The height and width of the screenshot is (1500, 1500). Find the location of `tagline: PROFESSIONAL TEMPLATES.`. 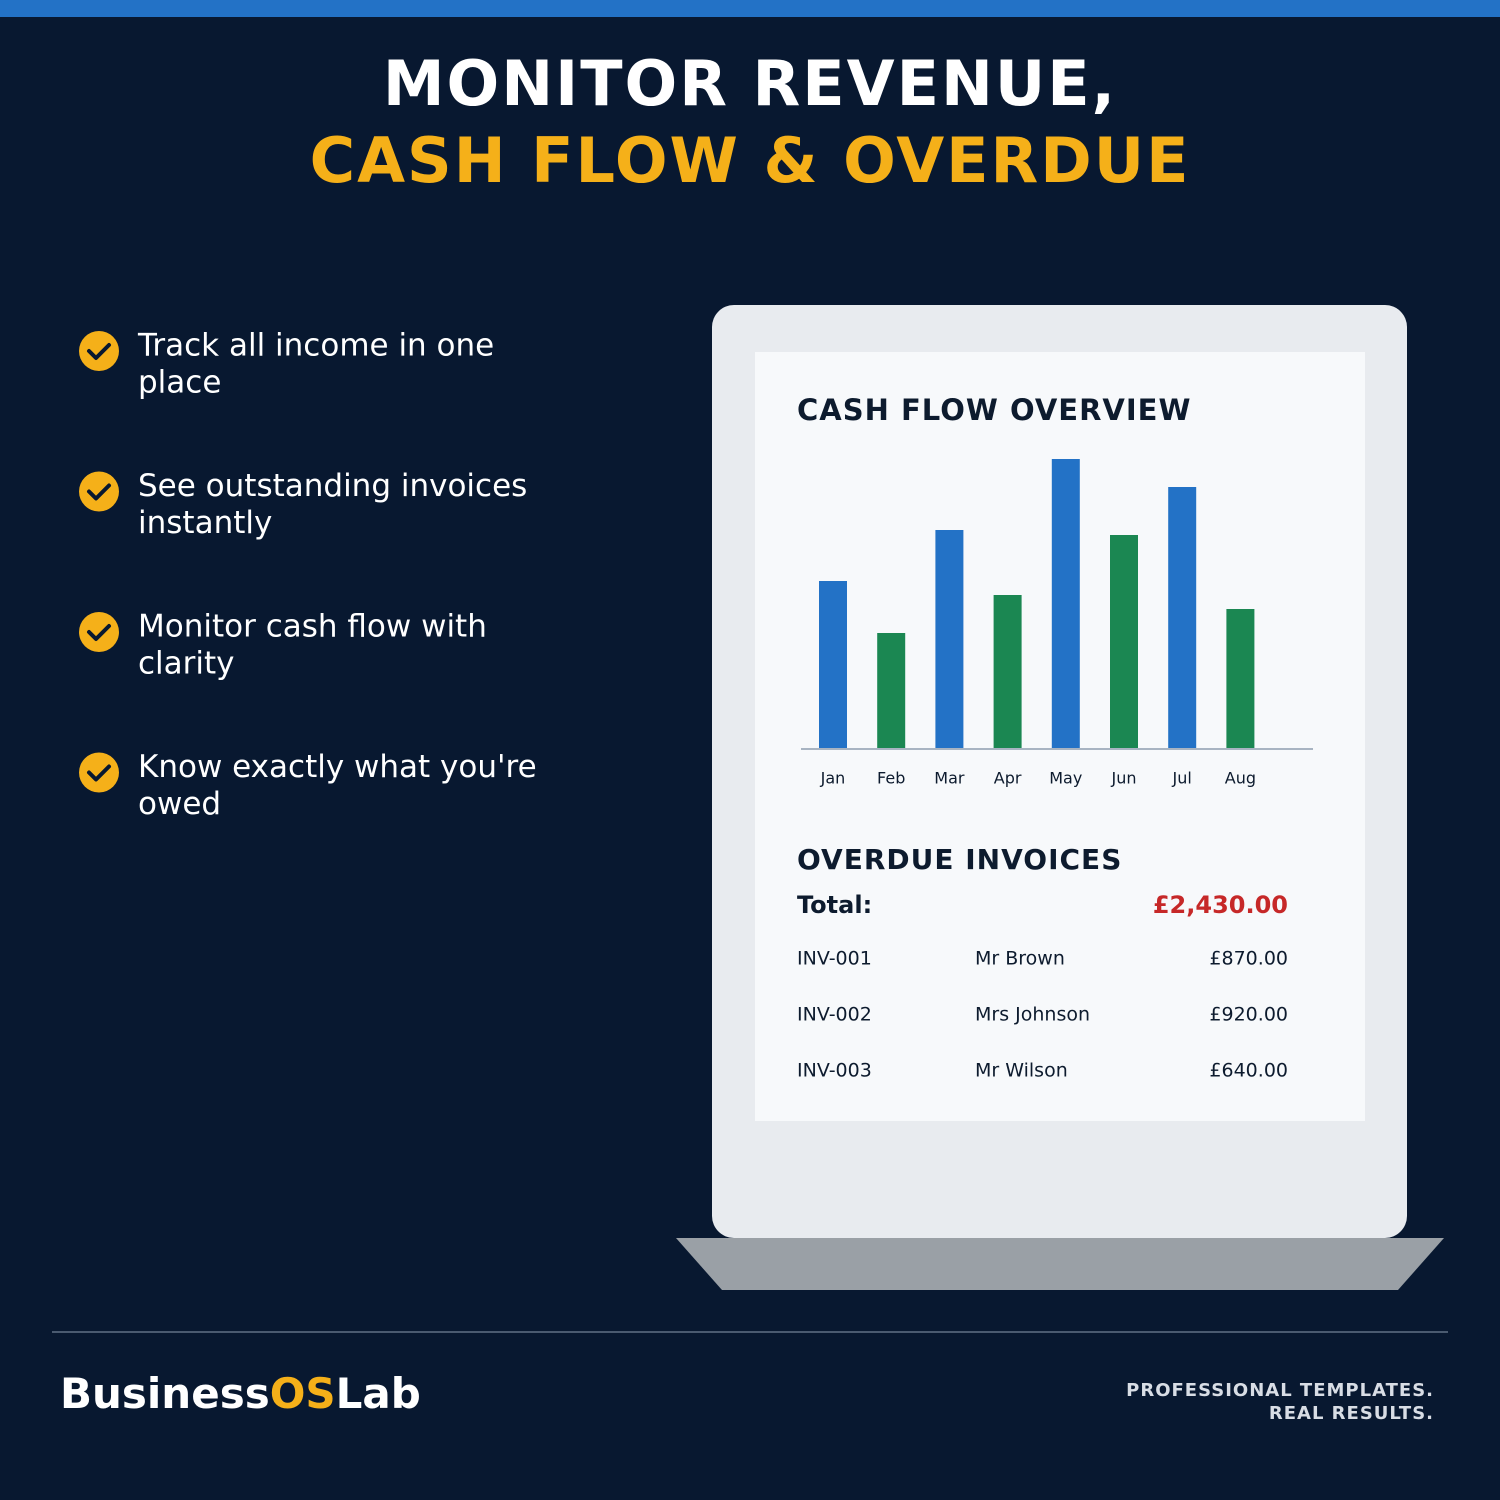

tagline: PROFESSIONAL TEMPLATES. is located at coordinates (1280, 1390).